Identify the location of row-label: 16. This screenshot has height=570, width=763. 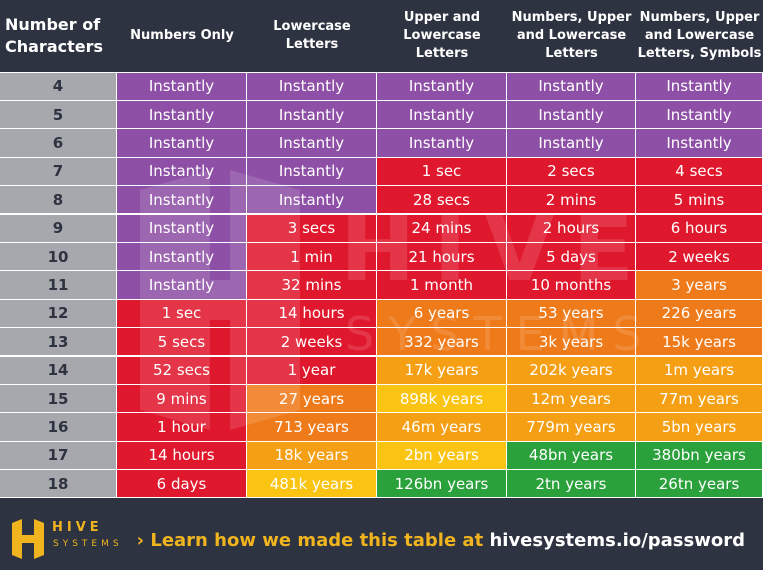
(58, 427).